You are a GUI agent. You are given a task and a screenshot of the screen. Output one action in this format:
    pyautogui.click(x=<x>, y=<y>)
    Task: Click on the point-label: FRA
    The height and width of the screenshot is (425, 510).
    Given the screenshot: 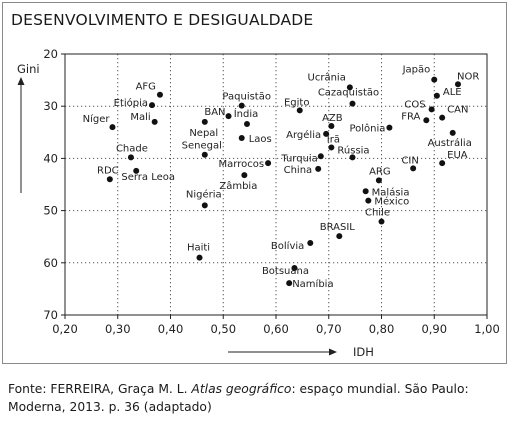 What is the action you would take?
    pyautogui.click(x=410, y=116)
    